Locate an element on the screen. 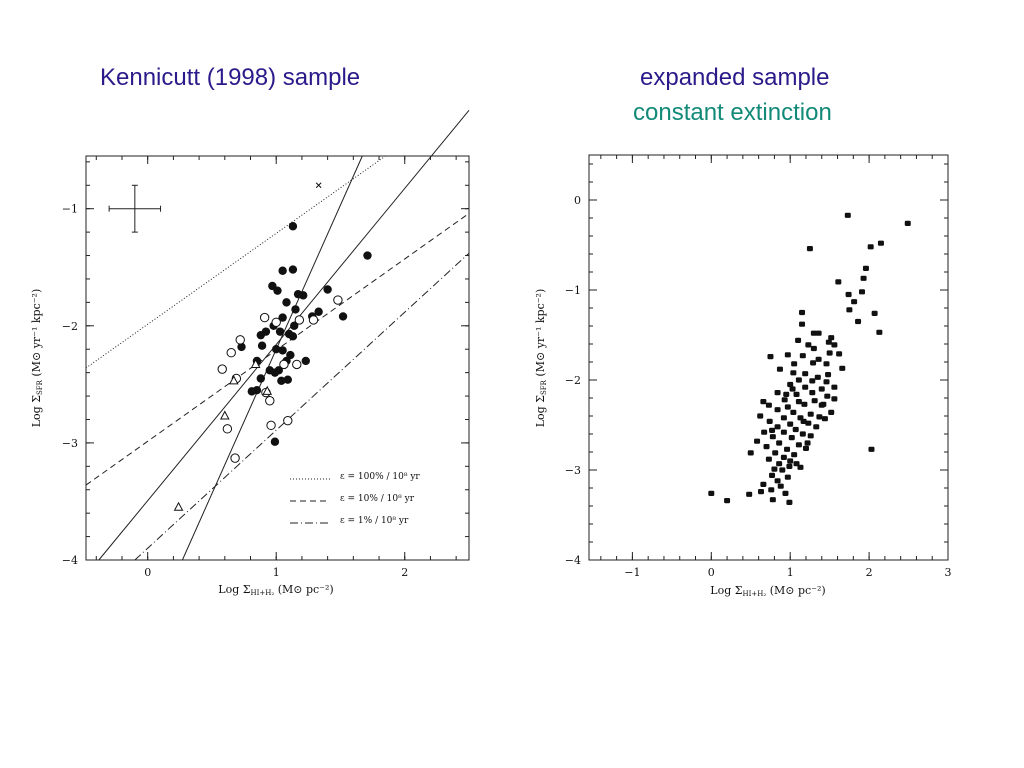  reference-line-solid is located at coordinates (272, 358).